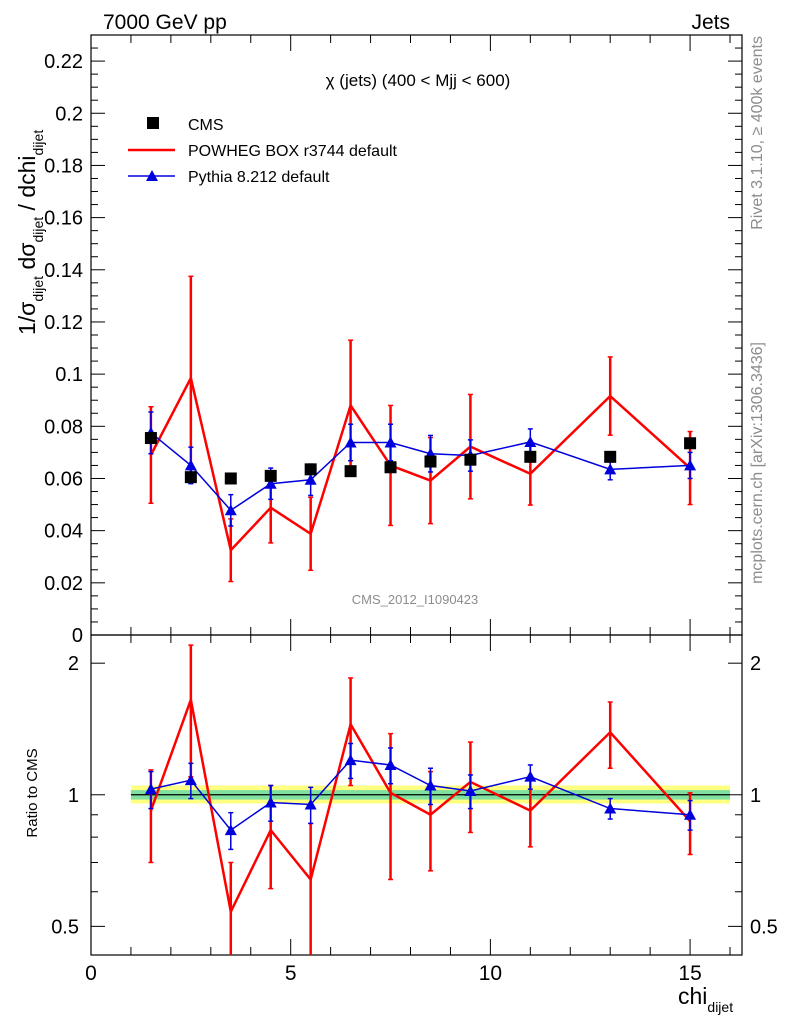  I want to click on main-y-tick-label: 0.12, so click(63, 323).